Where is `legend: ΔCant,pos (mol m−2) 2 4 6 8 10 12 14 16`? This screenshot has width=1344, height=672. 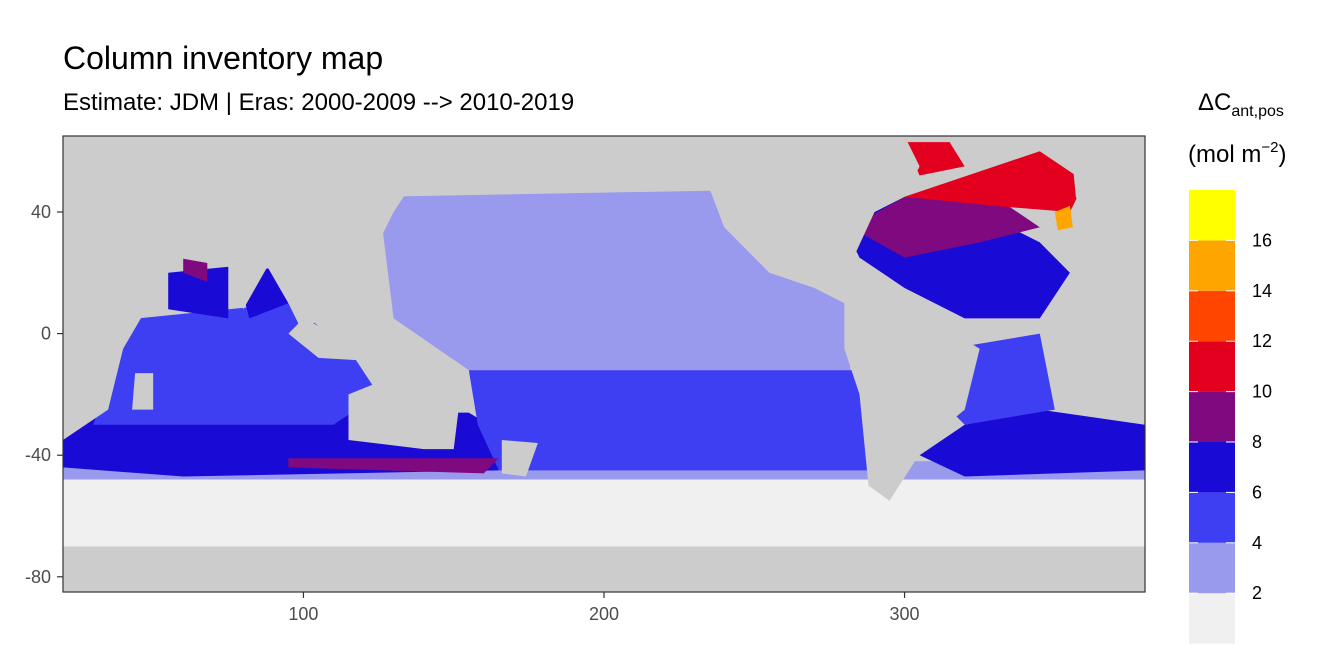 legend: ΔCant,pos (mol m−2) 2 4 6 8 10 12 14 16 is located at coordinates (1237, 366).